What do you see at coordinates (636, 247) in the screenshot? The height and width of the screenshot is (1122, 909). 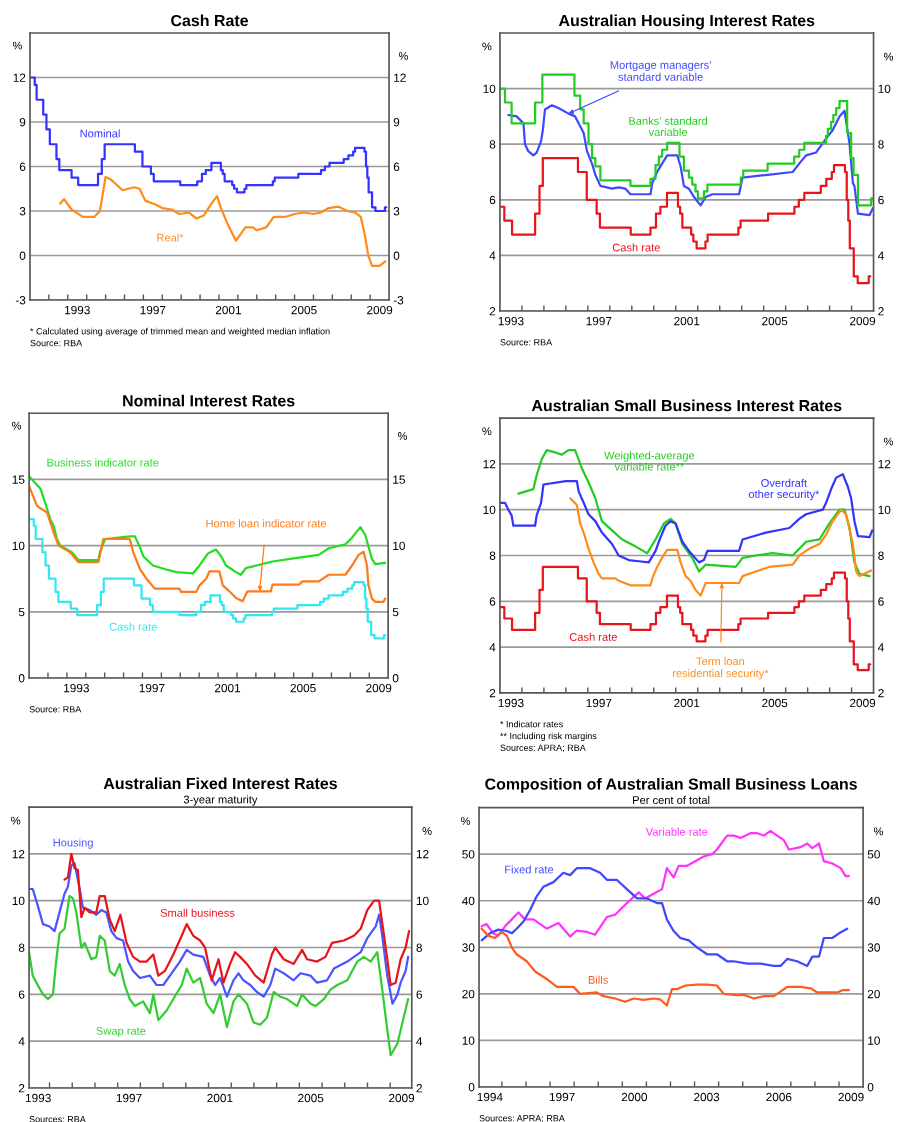 I see `series-label: Cash rate` at bounding box center [636, 247].